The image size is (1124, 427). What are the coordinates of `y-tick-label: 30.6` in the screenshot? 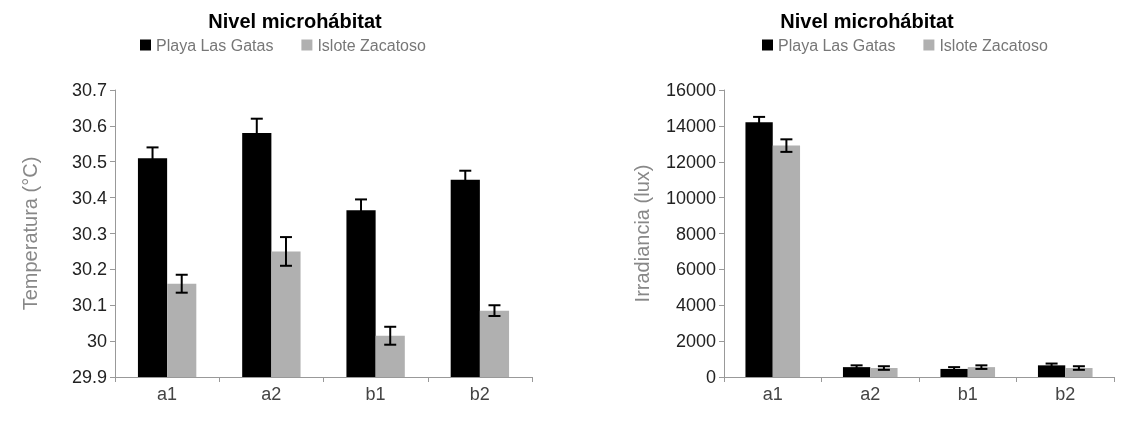 It's located at (89, 125).